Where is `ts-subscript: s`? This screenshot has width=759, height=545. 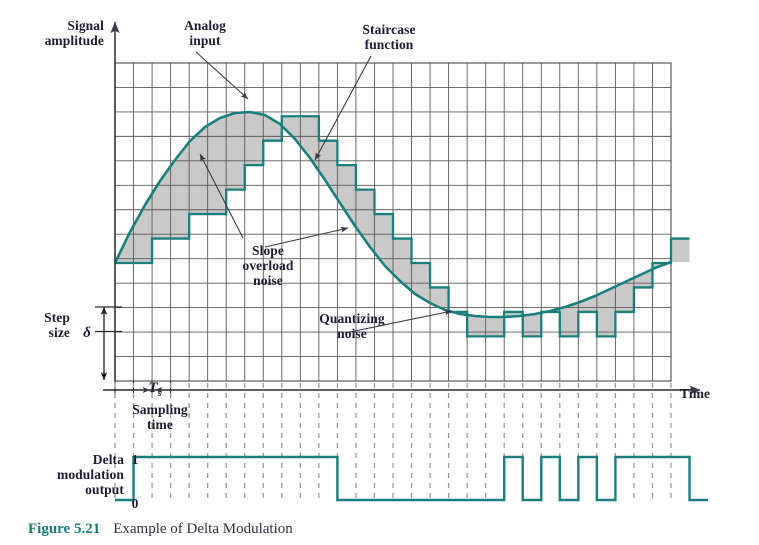 ts-subscript: s is located at coordinates (159, 393).